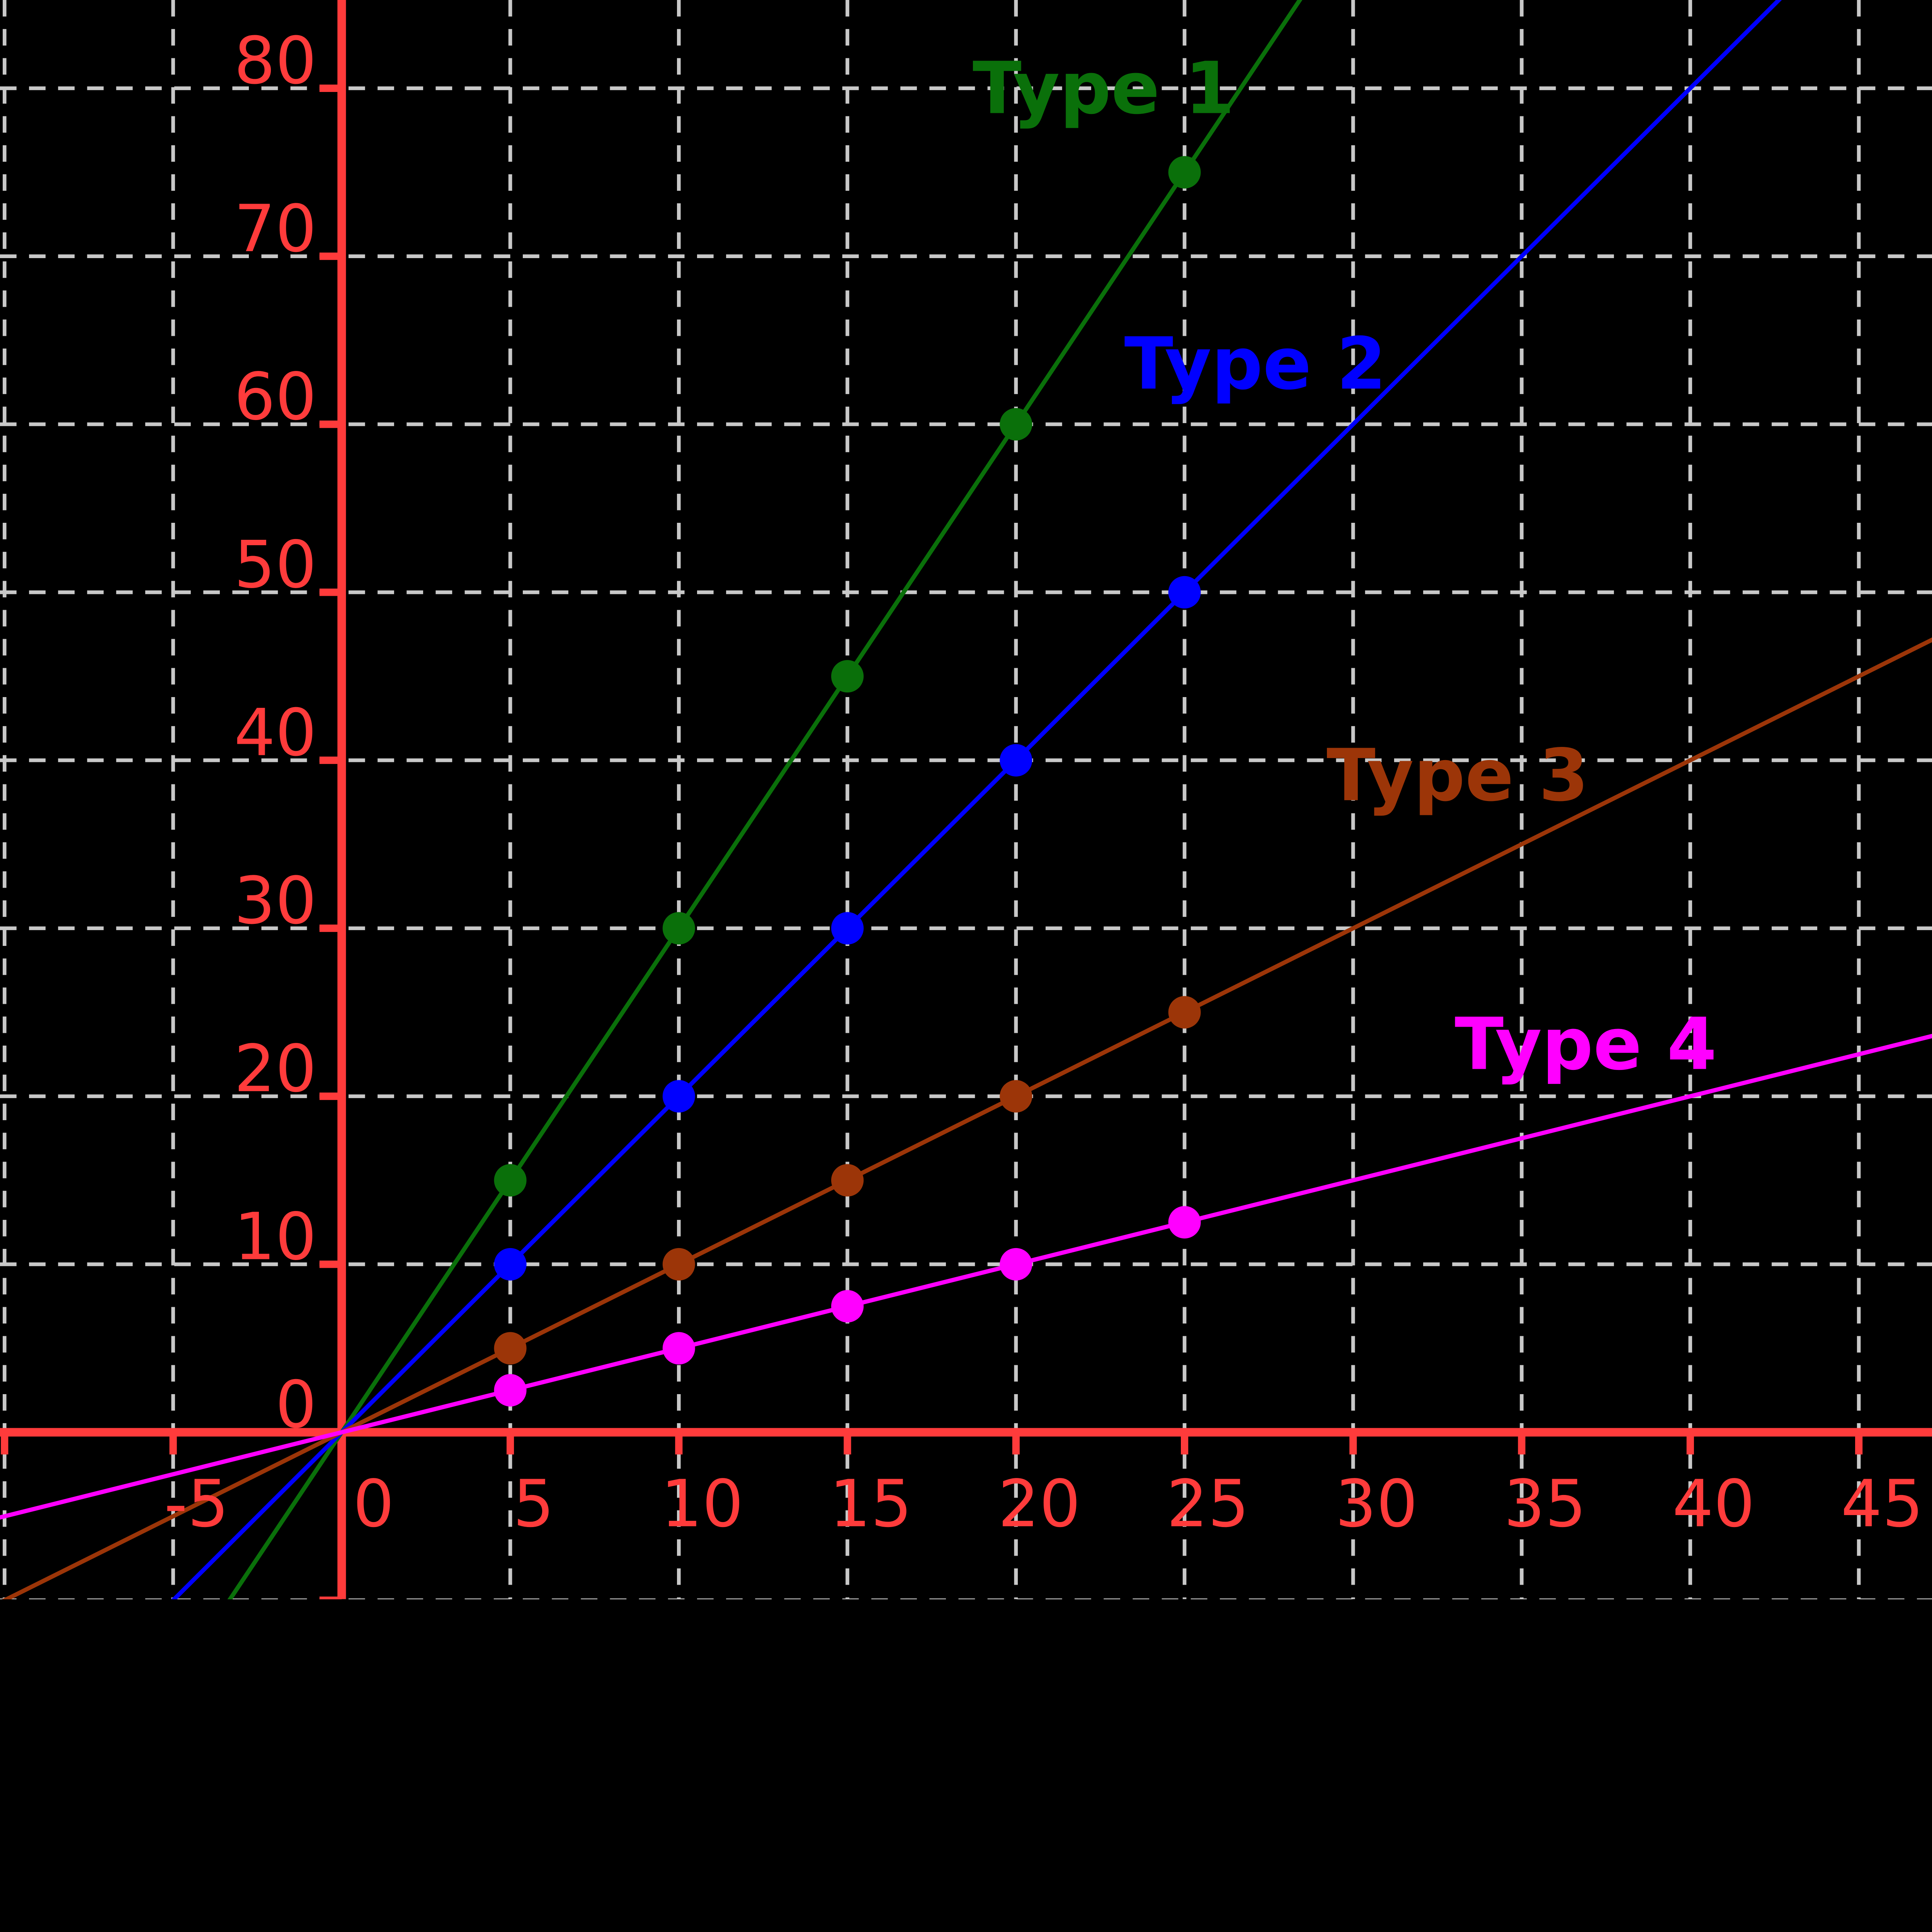 The width and height of the screenshot is (1932, 1932). What do you see at coordinates (702, 1504) in the screenshot?
I see `x-tick-label: 10` at bounding box center [702, 1504].